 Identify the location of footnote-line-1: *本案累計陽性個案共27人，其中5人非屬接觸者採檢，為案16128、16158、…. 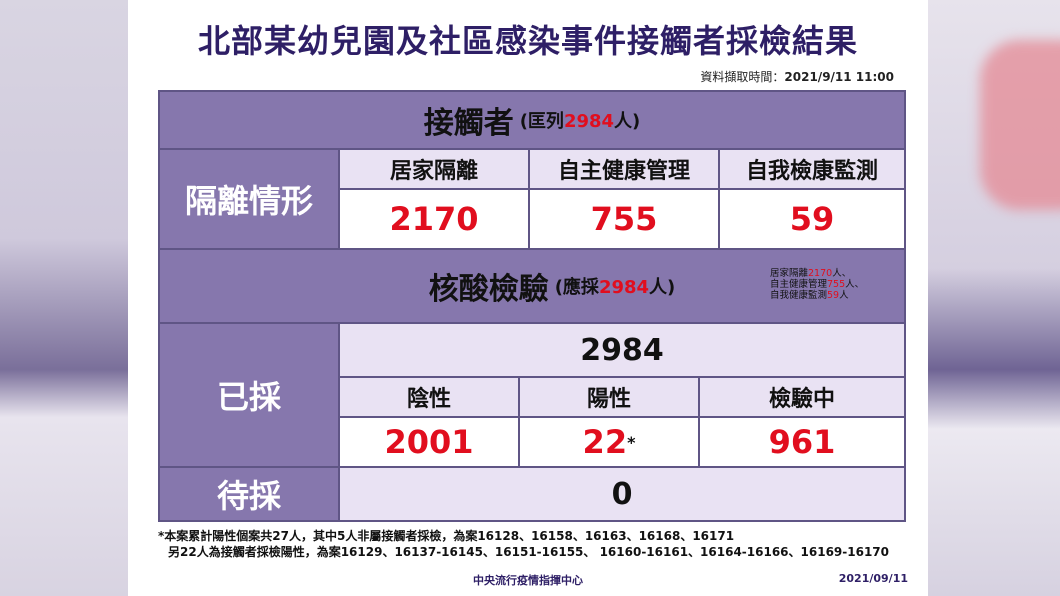
(446, 536).